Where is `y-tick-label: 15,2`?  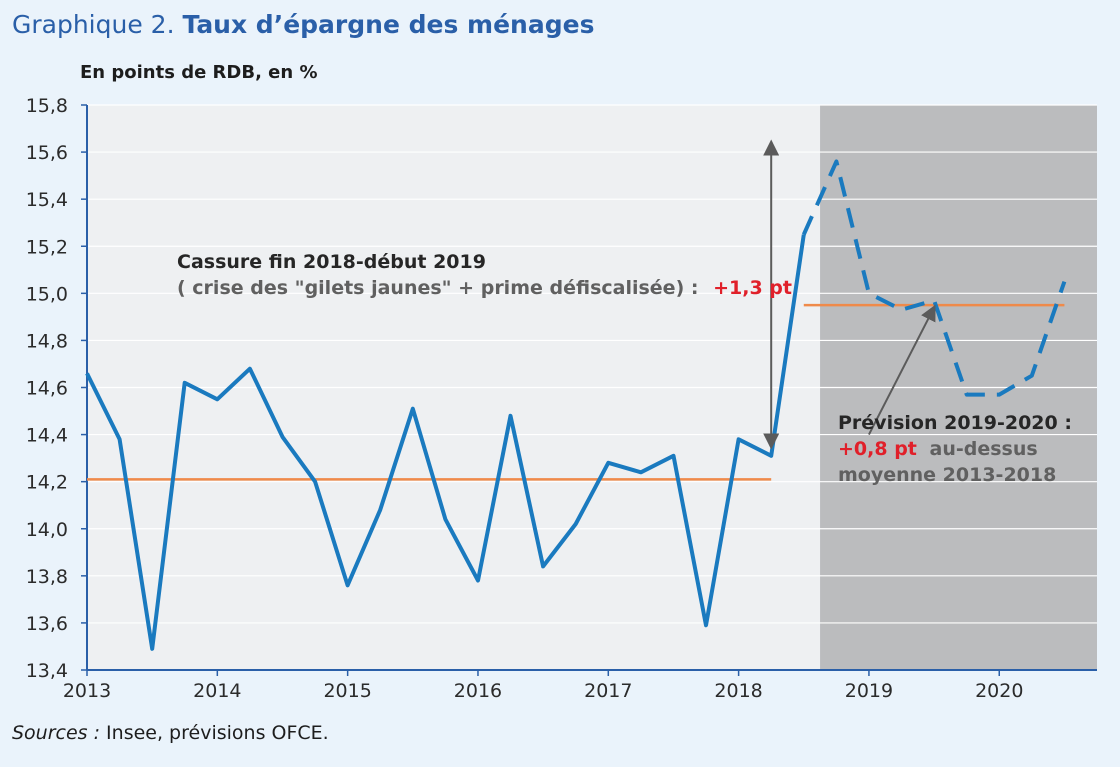
y-tick-label: 15,2 is located at coordinates (47, 247).